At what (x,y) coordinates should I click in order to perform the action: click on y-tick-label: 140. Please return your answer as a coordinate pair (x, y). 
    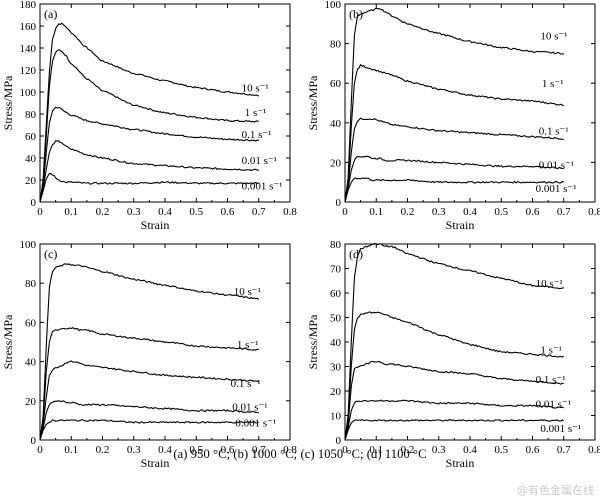
    Looking at the image, I should click on (28, 49).